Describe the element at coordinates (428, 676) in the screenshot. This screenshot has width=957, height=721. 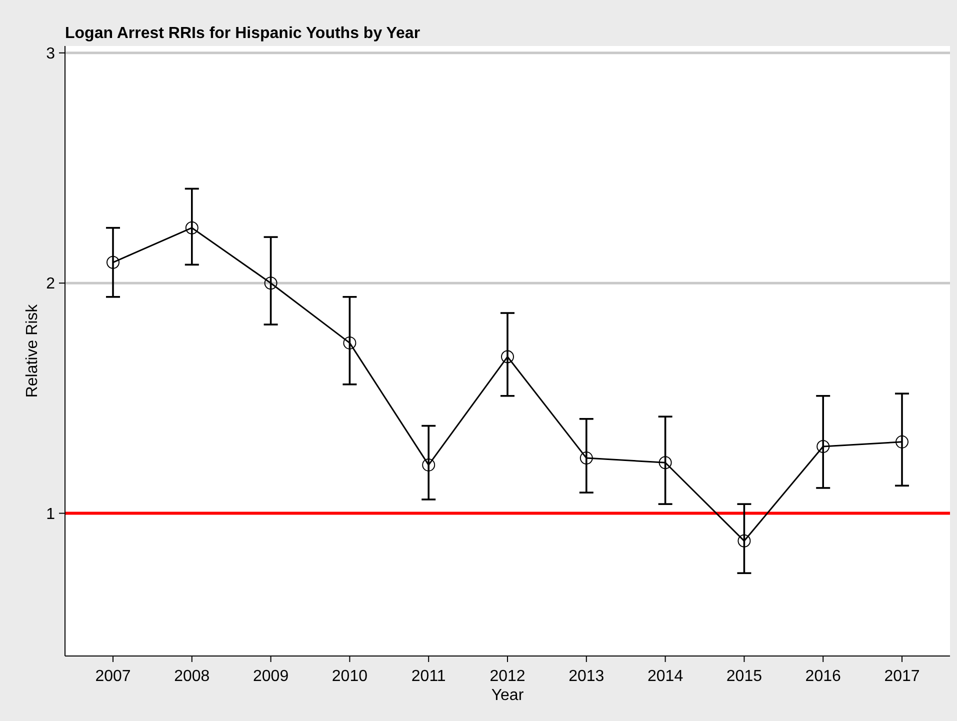
I see `x-tick-label: 2011` at that location.